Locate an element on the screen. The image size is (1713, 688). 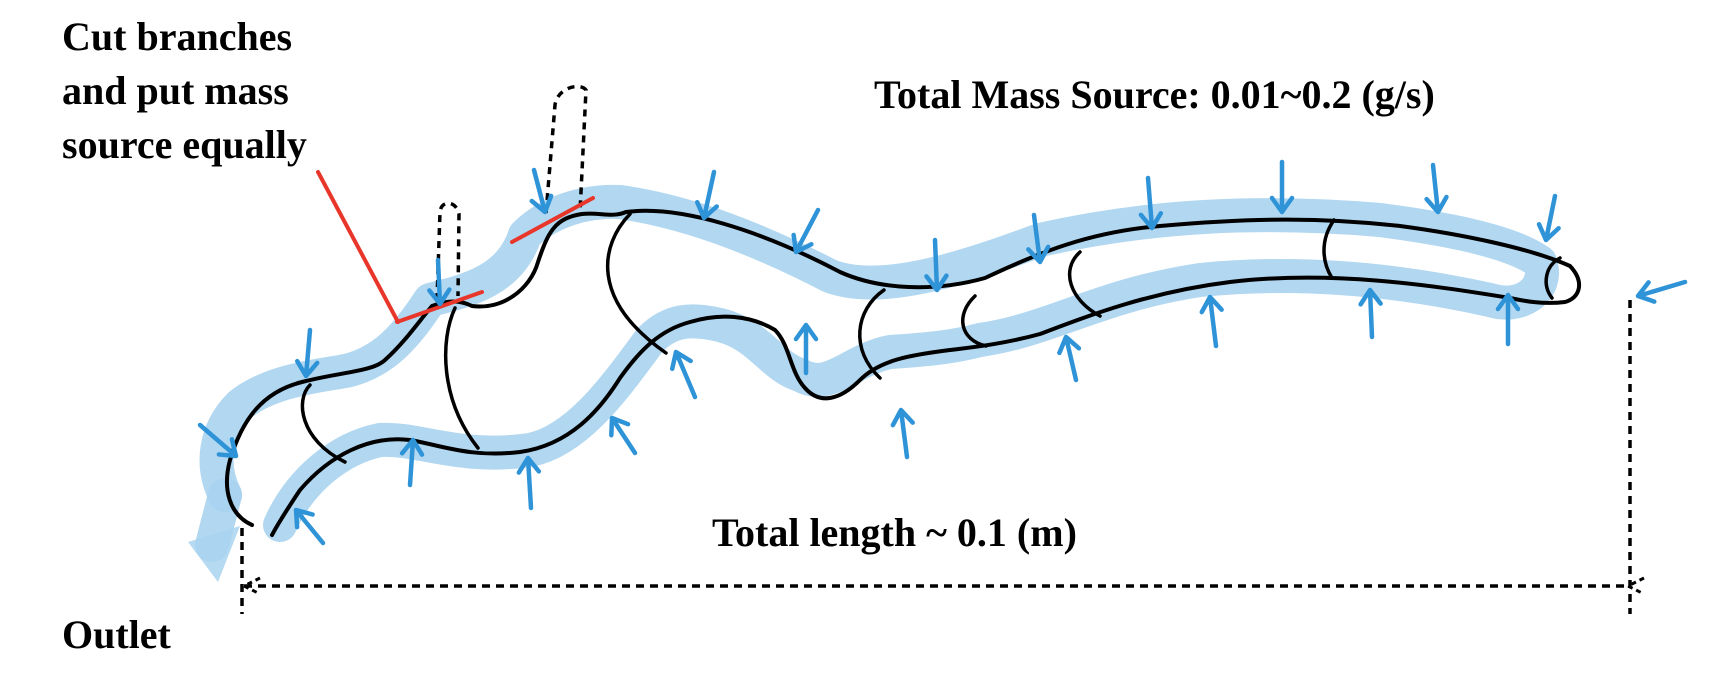
cut-markers is located at coordinates (455, 247).